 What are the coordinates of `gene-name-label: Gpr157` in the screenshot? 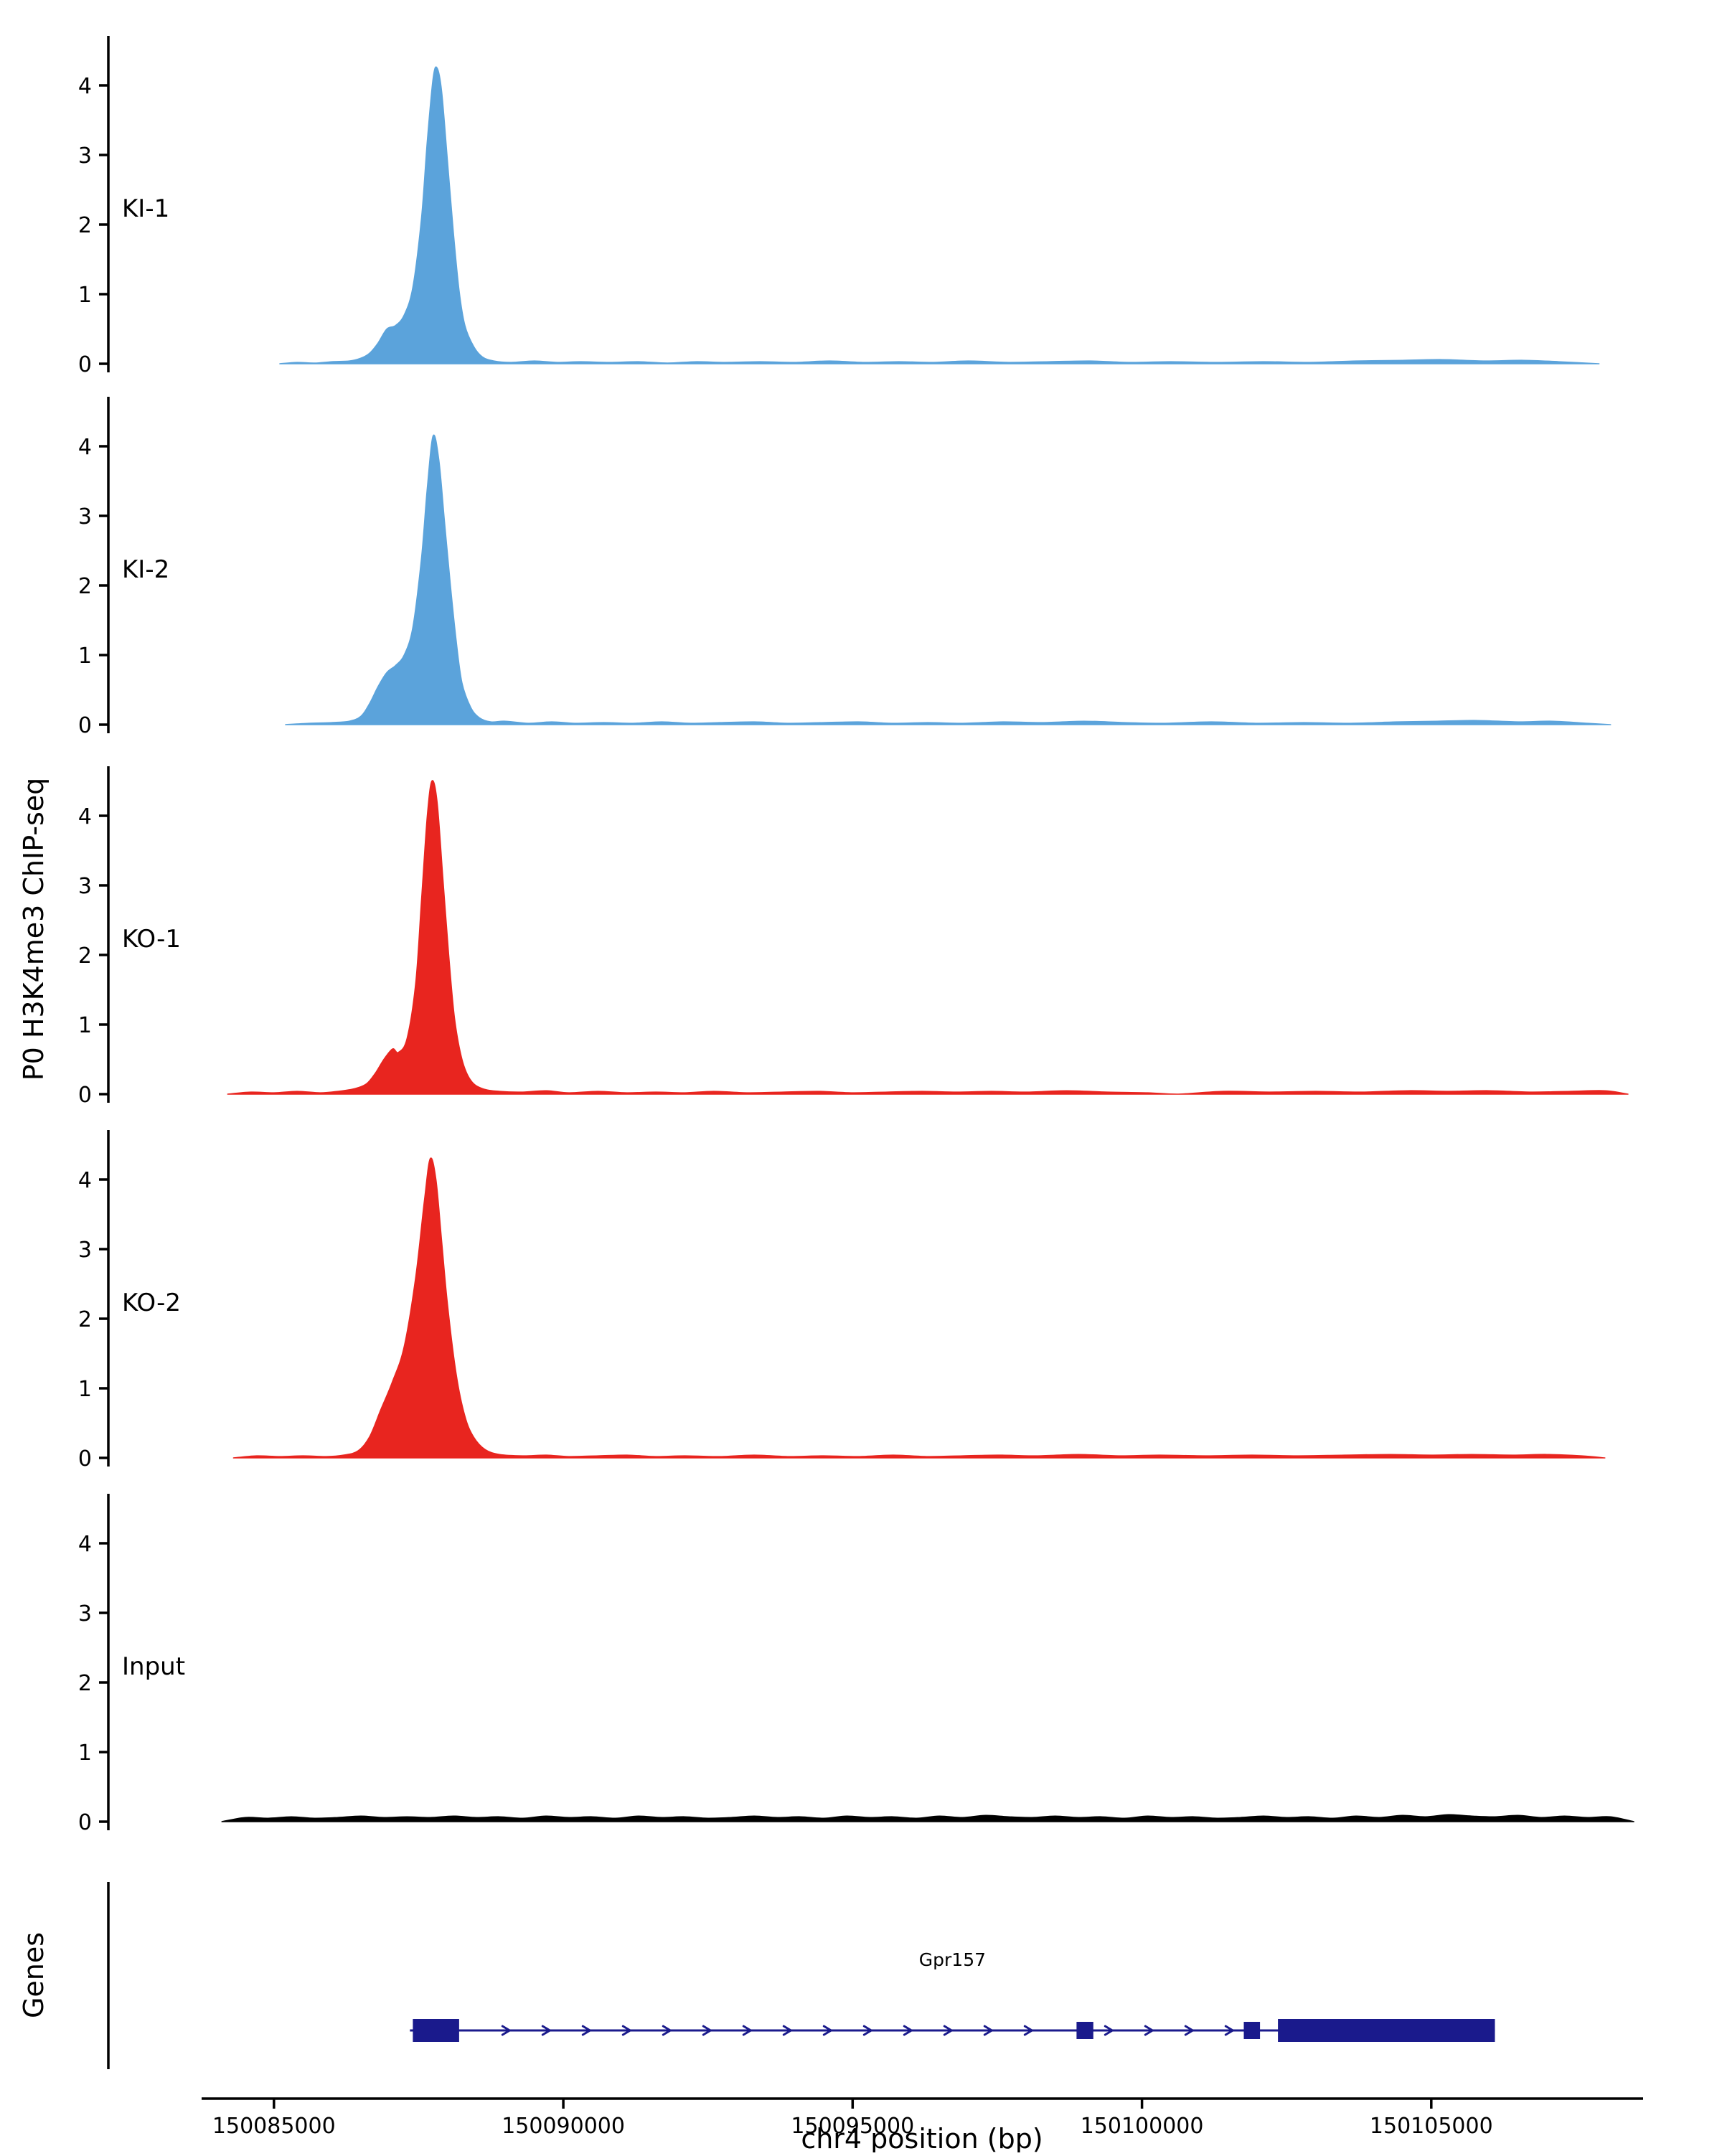 It's located at (953, 1960).